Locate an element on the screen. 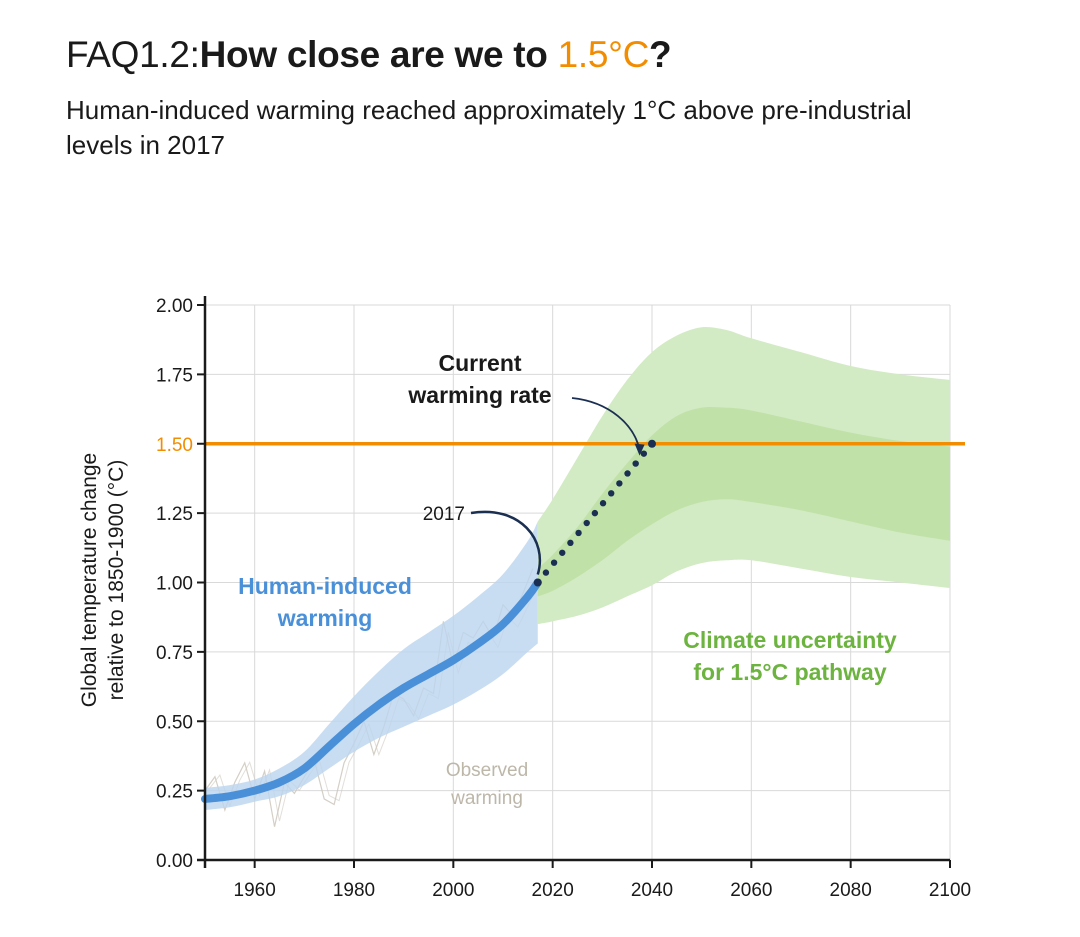 This screenshot has height=937, width=1080. observed-warming-label-line: warming is located at coordinates (486, 798).